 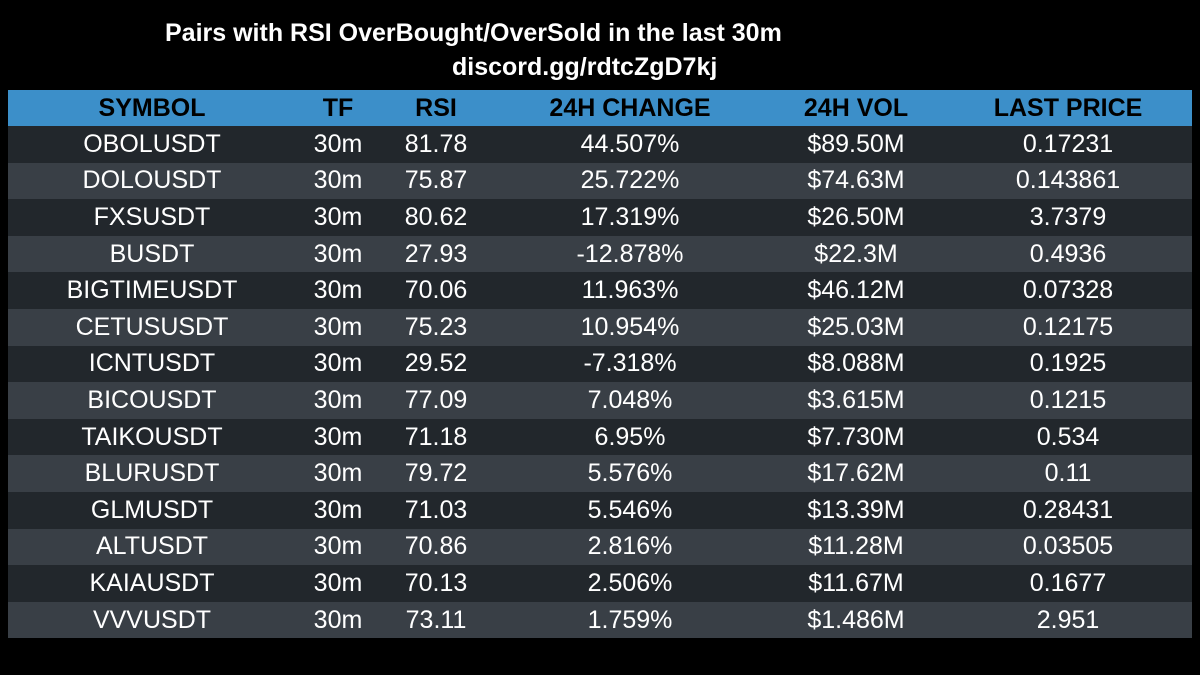 I want to click on table-row: BIGTIMEUSDT 30m 70.06 11.963% $46.12M 0.07328, so click(x=600, y=290).